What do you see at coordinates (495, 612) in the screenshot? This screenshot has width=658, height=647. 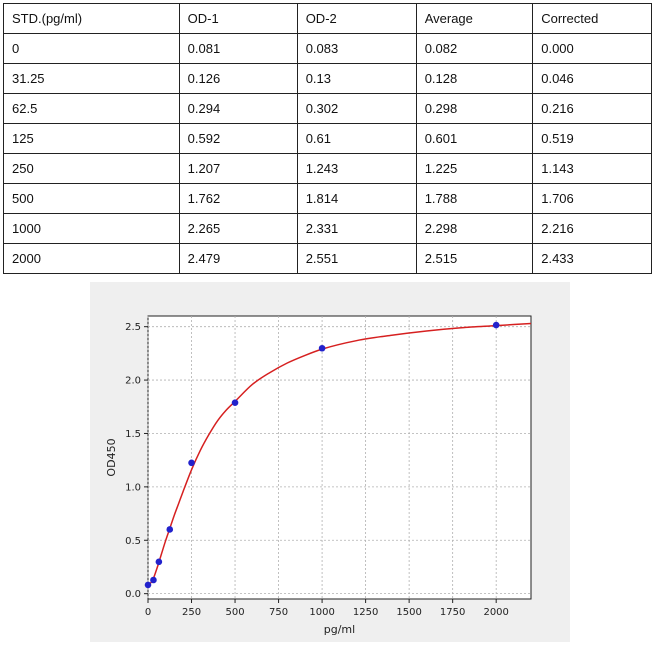 I see `x-tick-label: 2000` at bounding box center [495, 612].